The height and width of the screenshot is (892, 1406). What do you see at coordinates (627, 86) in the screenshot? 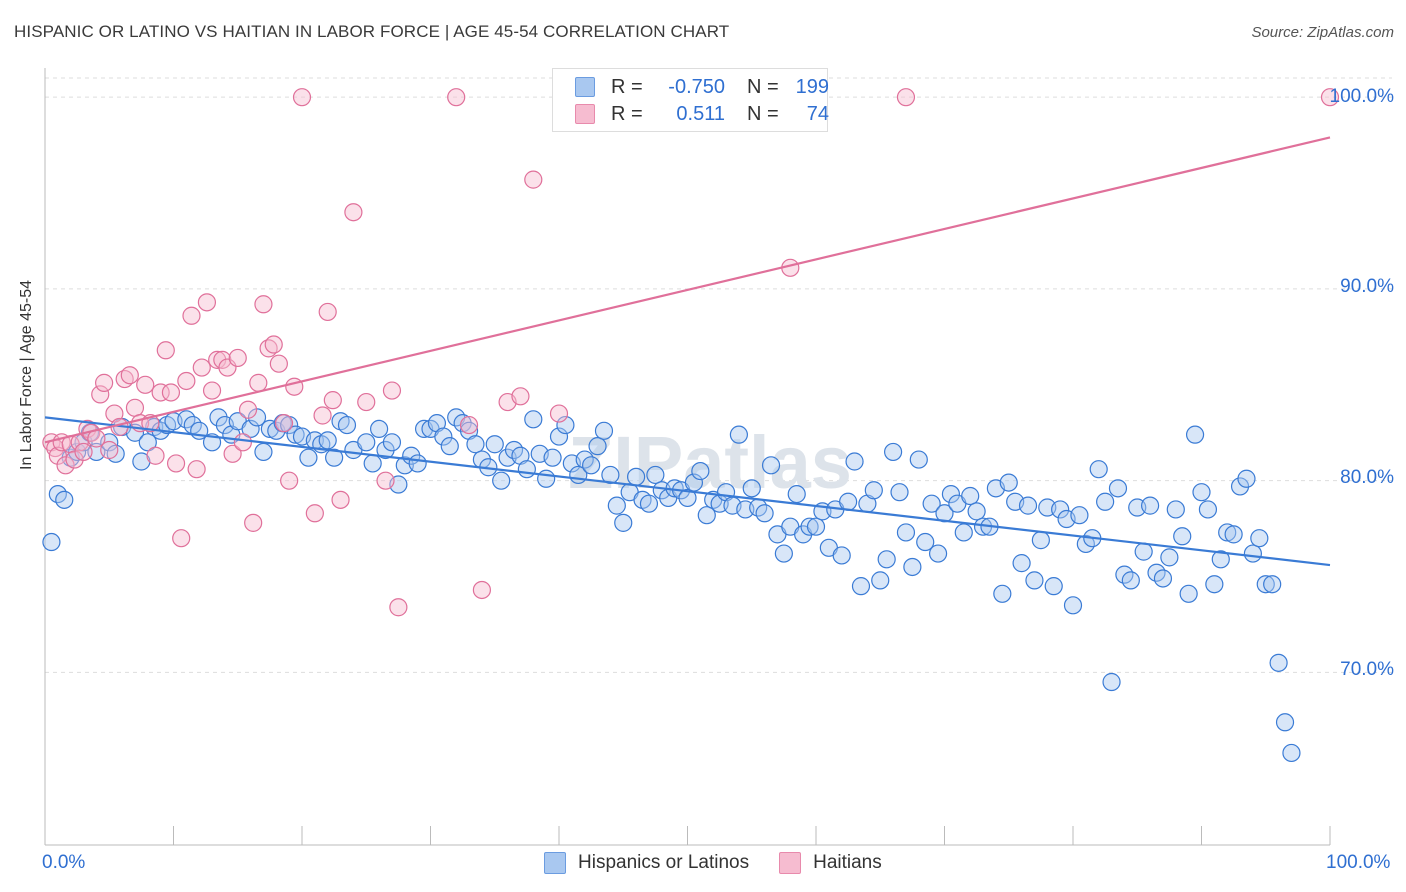
I see `legend-r-label: R =` at bounding box center [627, 86].